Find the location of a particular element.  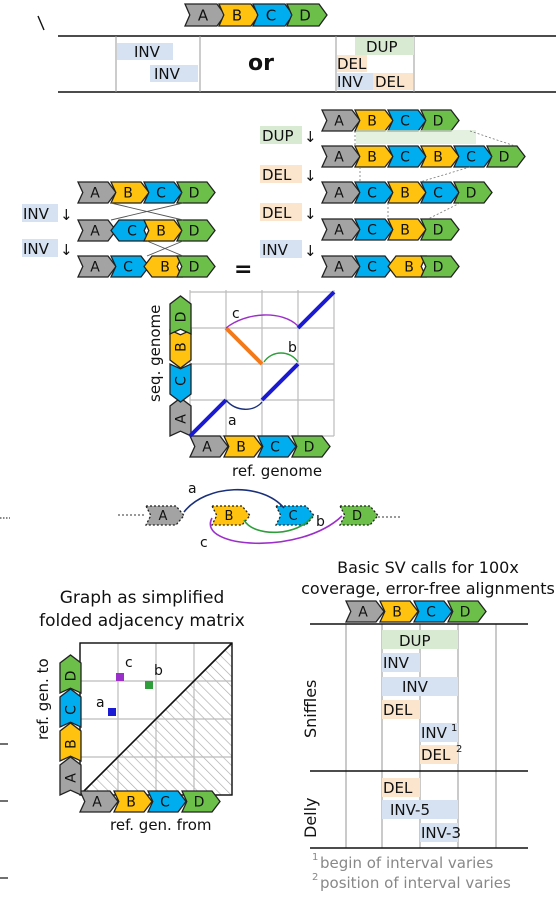

inv-step-box is located at coordinates (281, 249).